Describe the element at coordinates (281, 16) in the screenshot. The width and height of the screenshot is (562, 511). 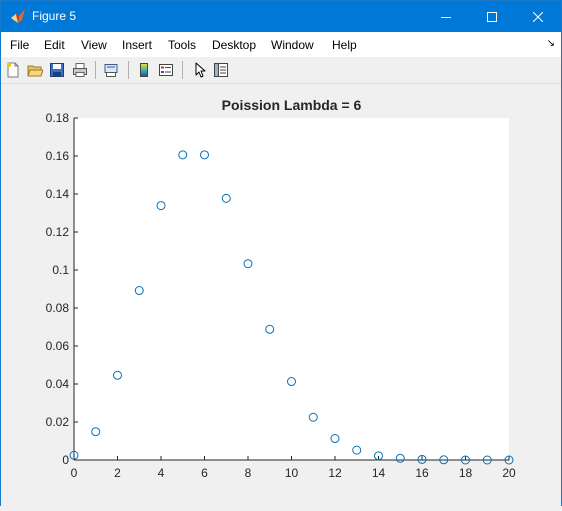
I see `title-bar: Figure 5` at that location.